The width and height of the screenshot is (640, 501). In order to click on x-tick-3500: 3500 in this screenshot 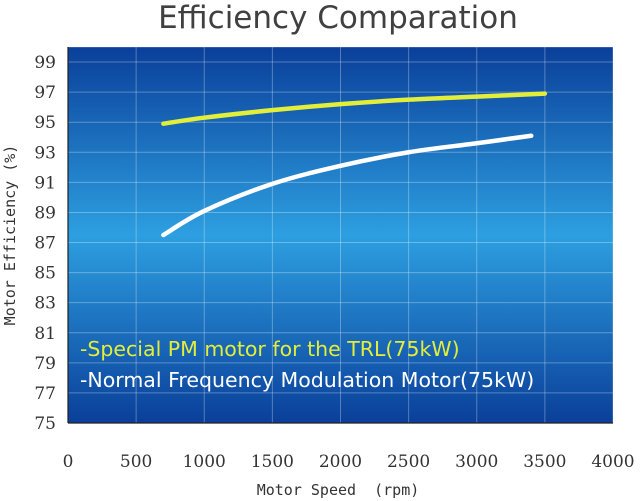, I will do `click(544, 462)`.